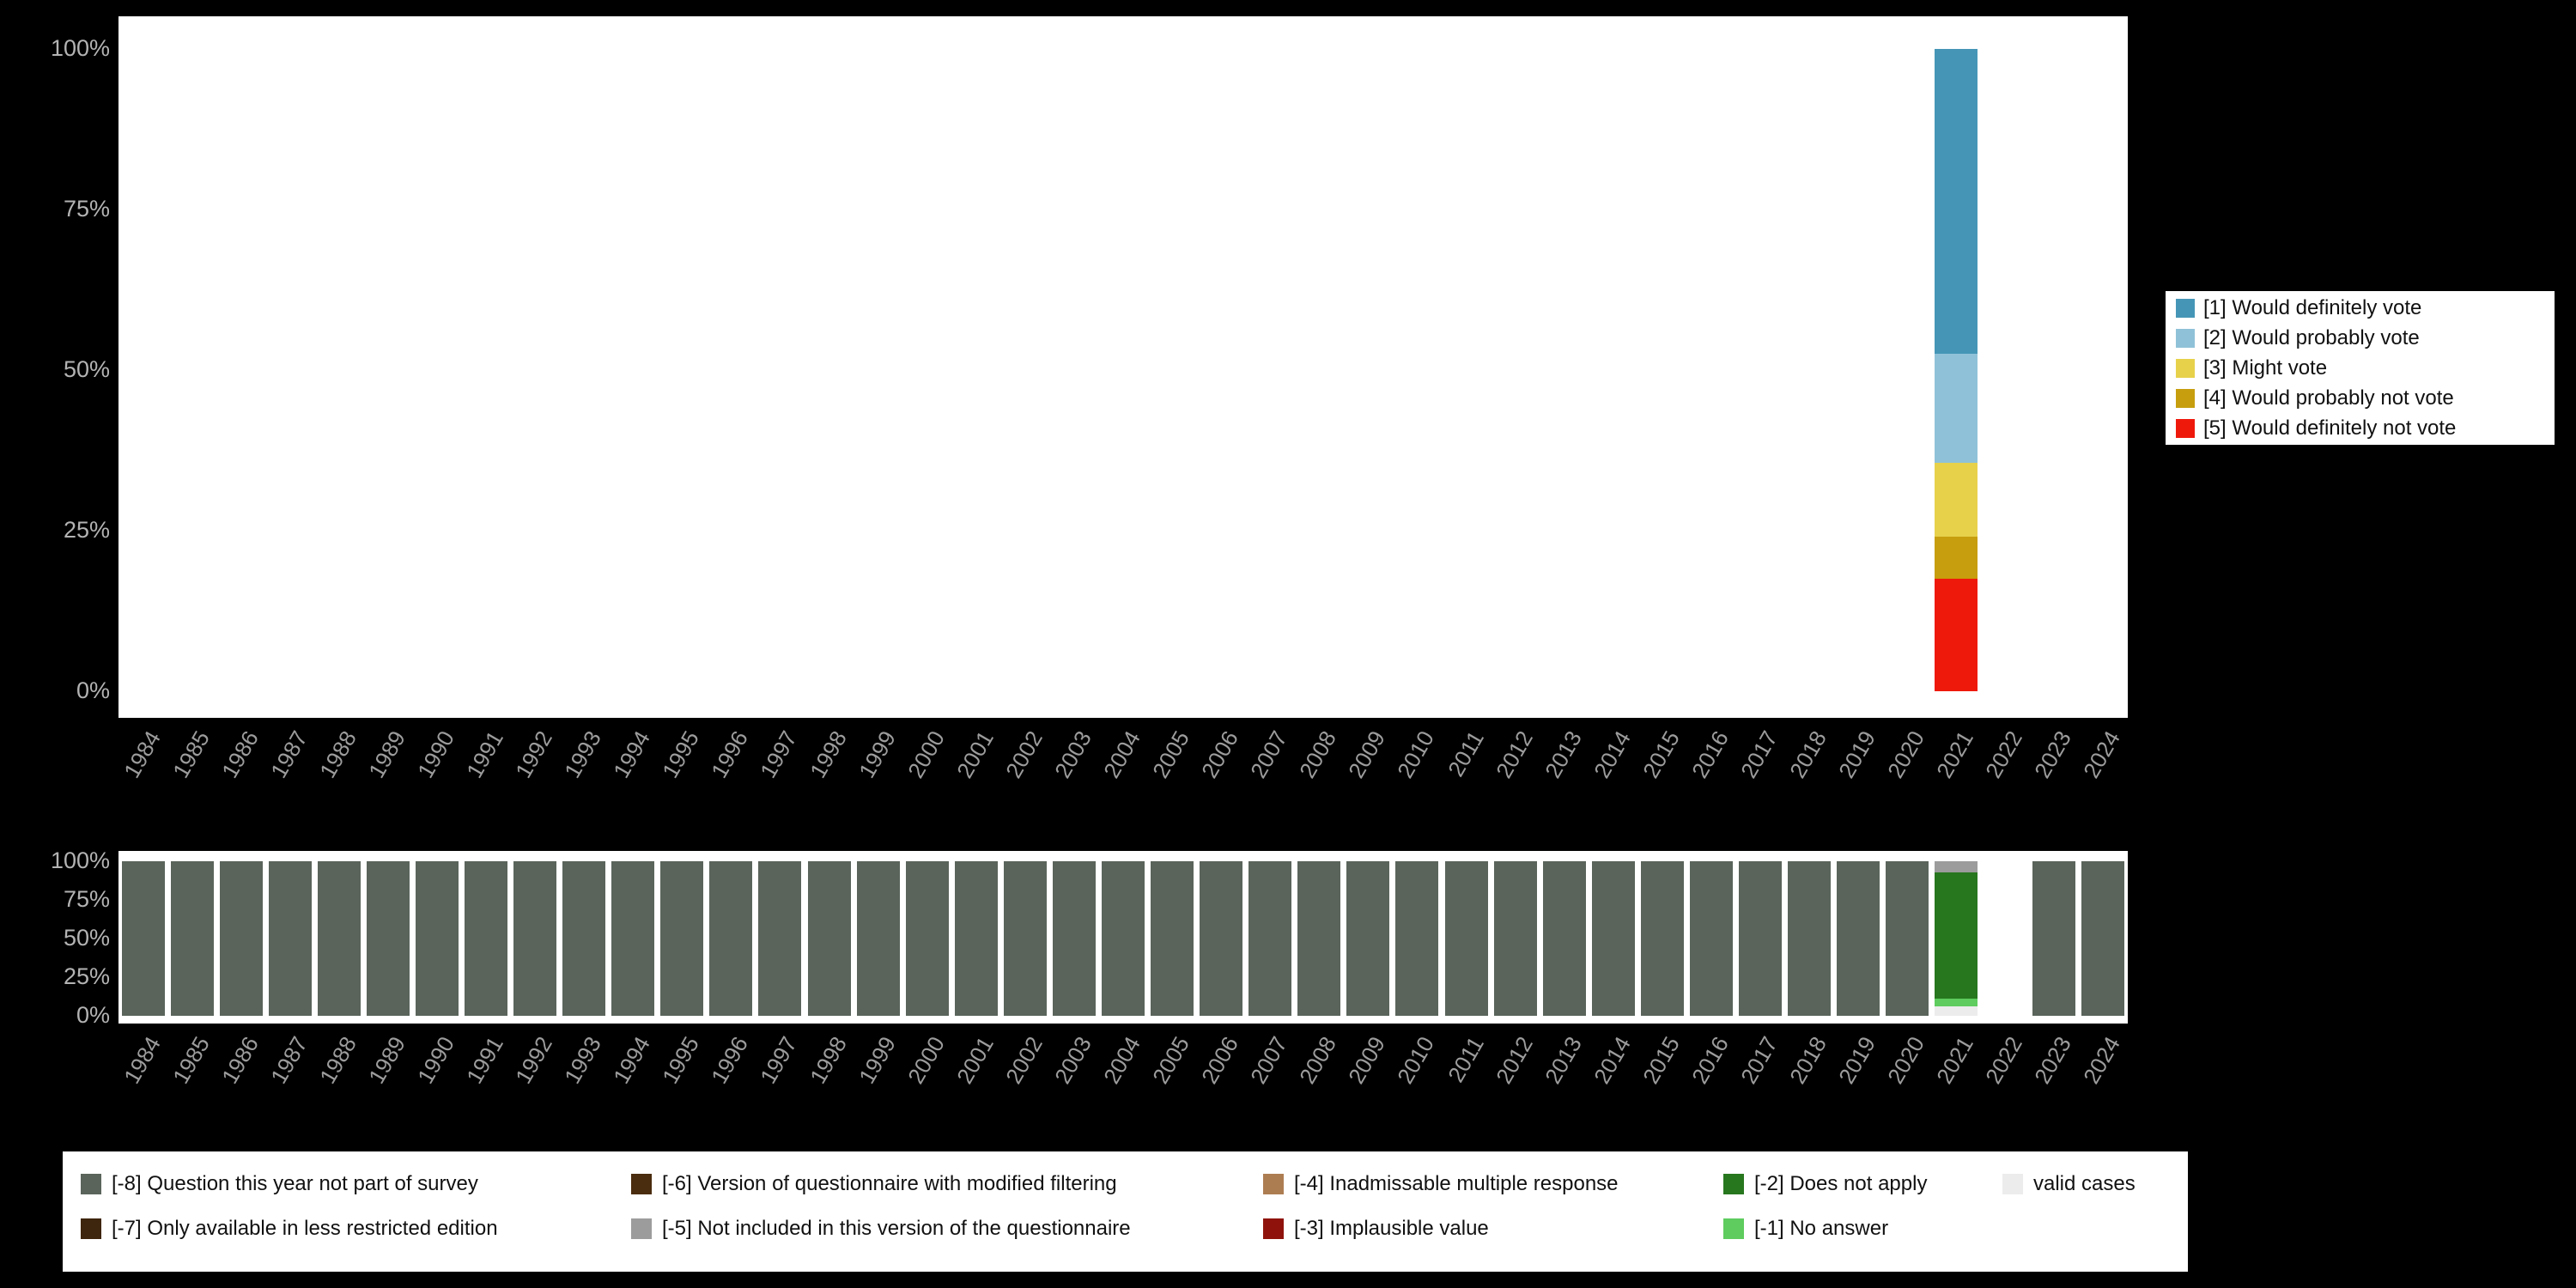 The image size is (2576, 1288). I want to click on bar-segment-bottom-2023, so click(2054, 939).